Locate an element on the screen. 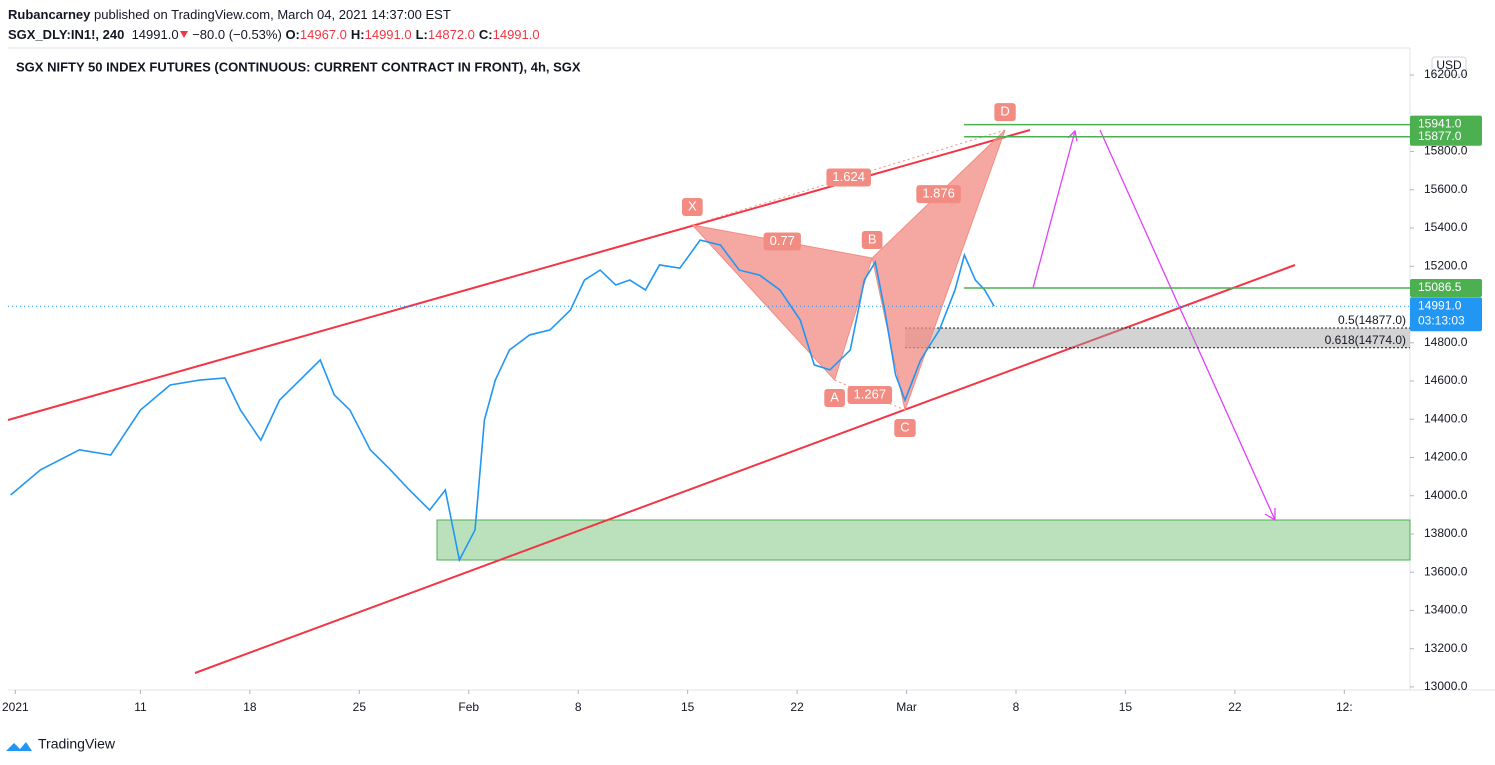  y-tick-label: 15600.0 is located at coordinates (1446, 189).